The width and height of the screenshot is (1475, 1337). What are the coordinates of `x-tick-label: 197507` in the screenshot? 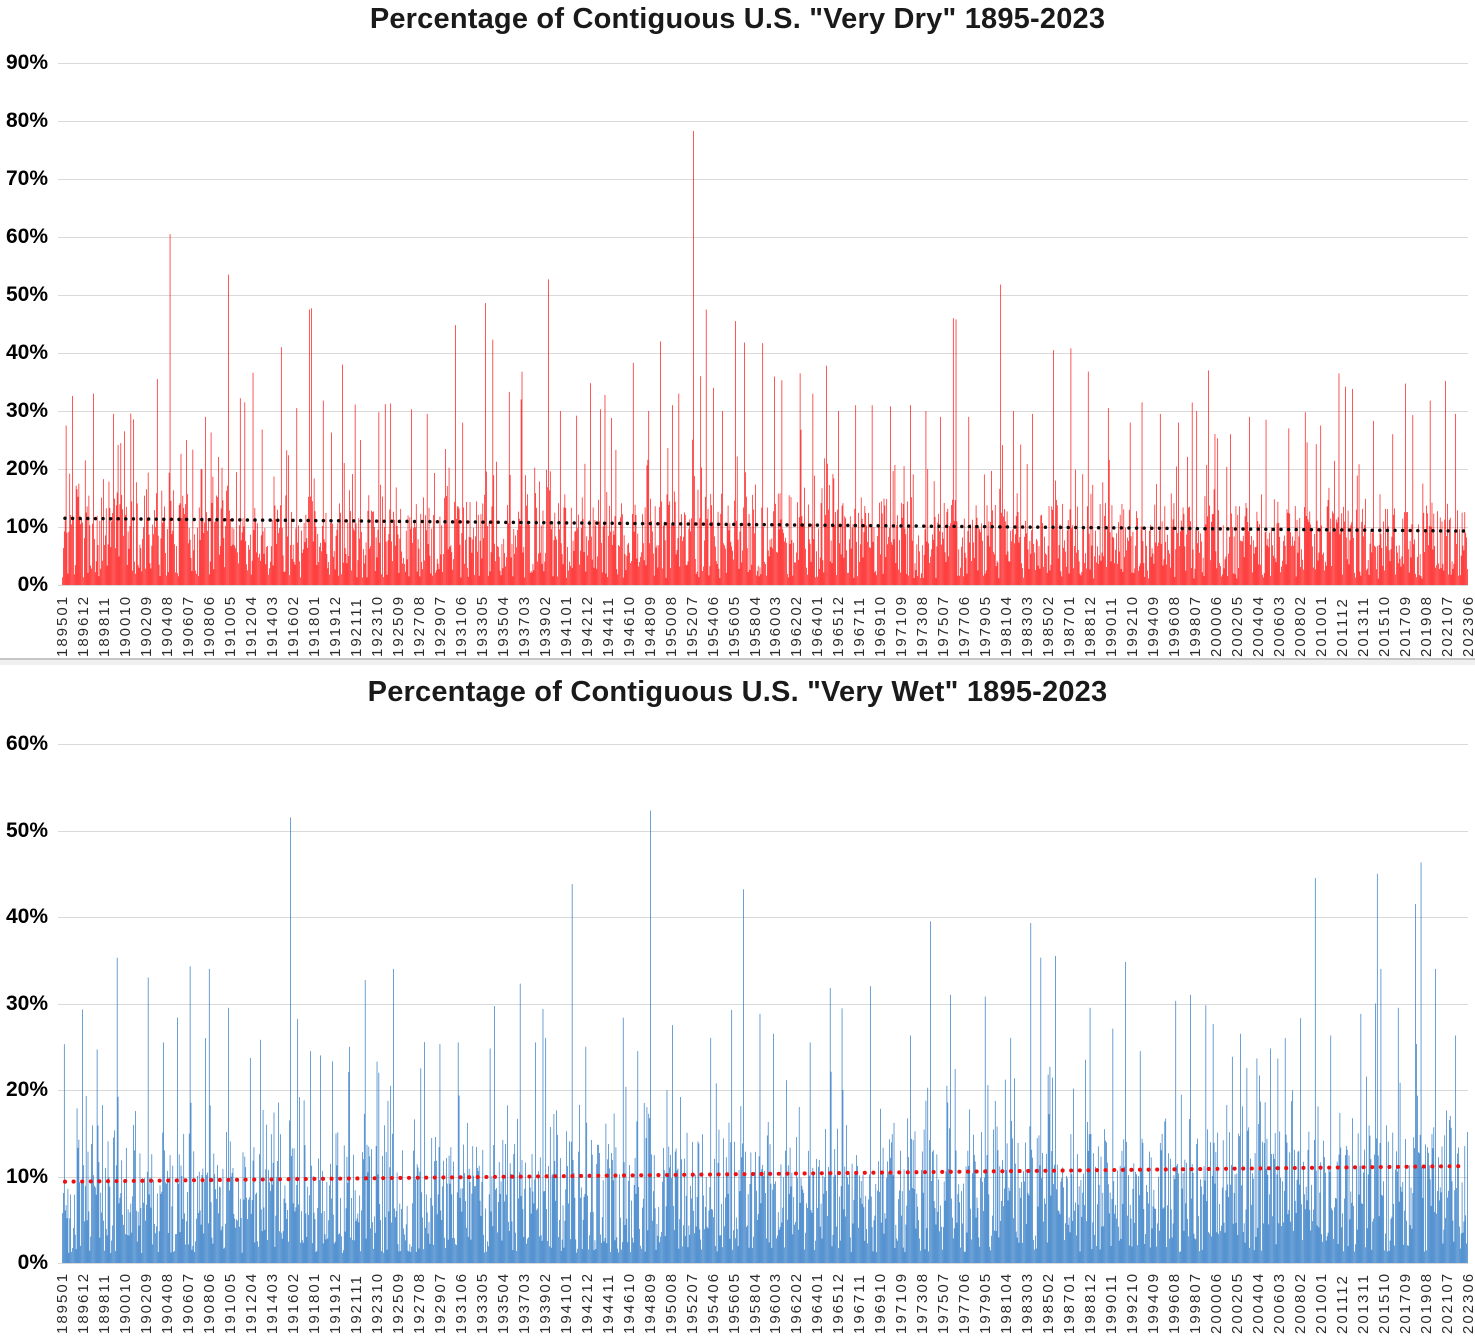 It's located at (944, 1302).